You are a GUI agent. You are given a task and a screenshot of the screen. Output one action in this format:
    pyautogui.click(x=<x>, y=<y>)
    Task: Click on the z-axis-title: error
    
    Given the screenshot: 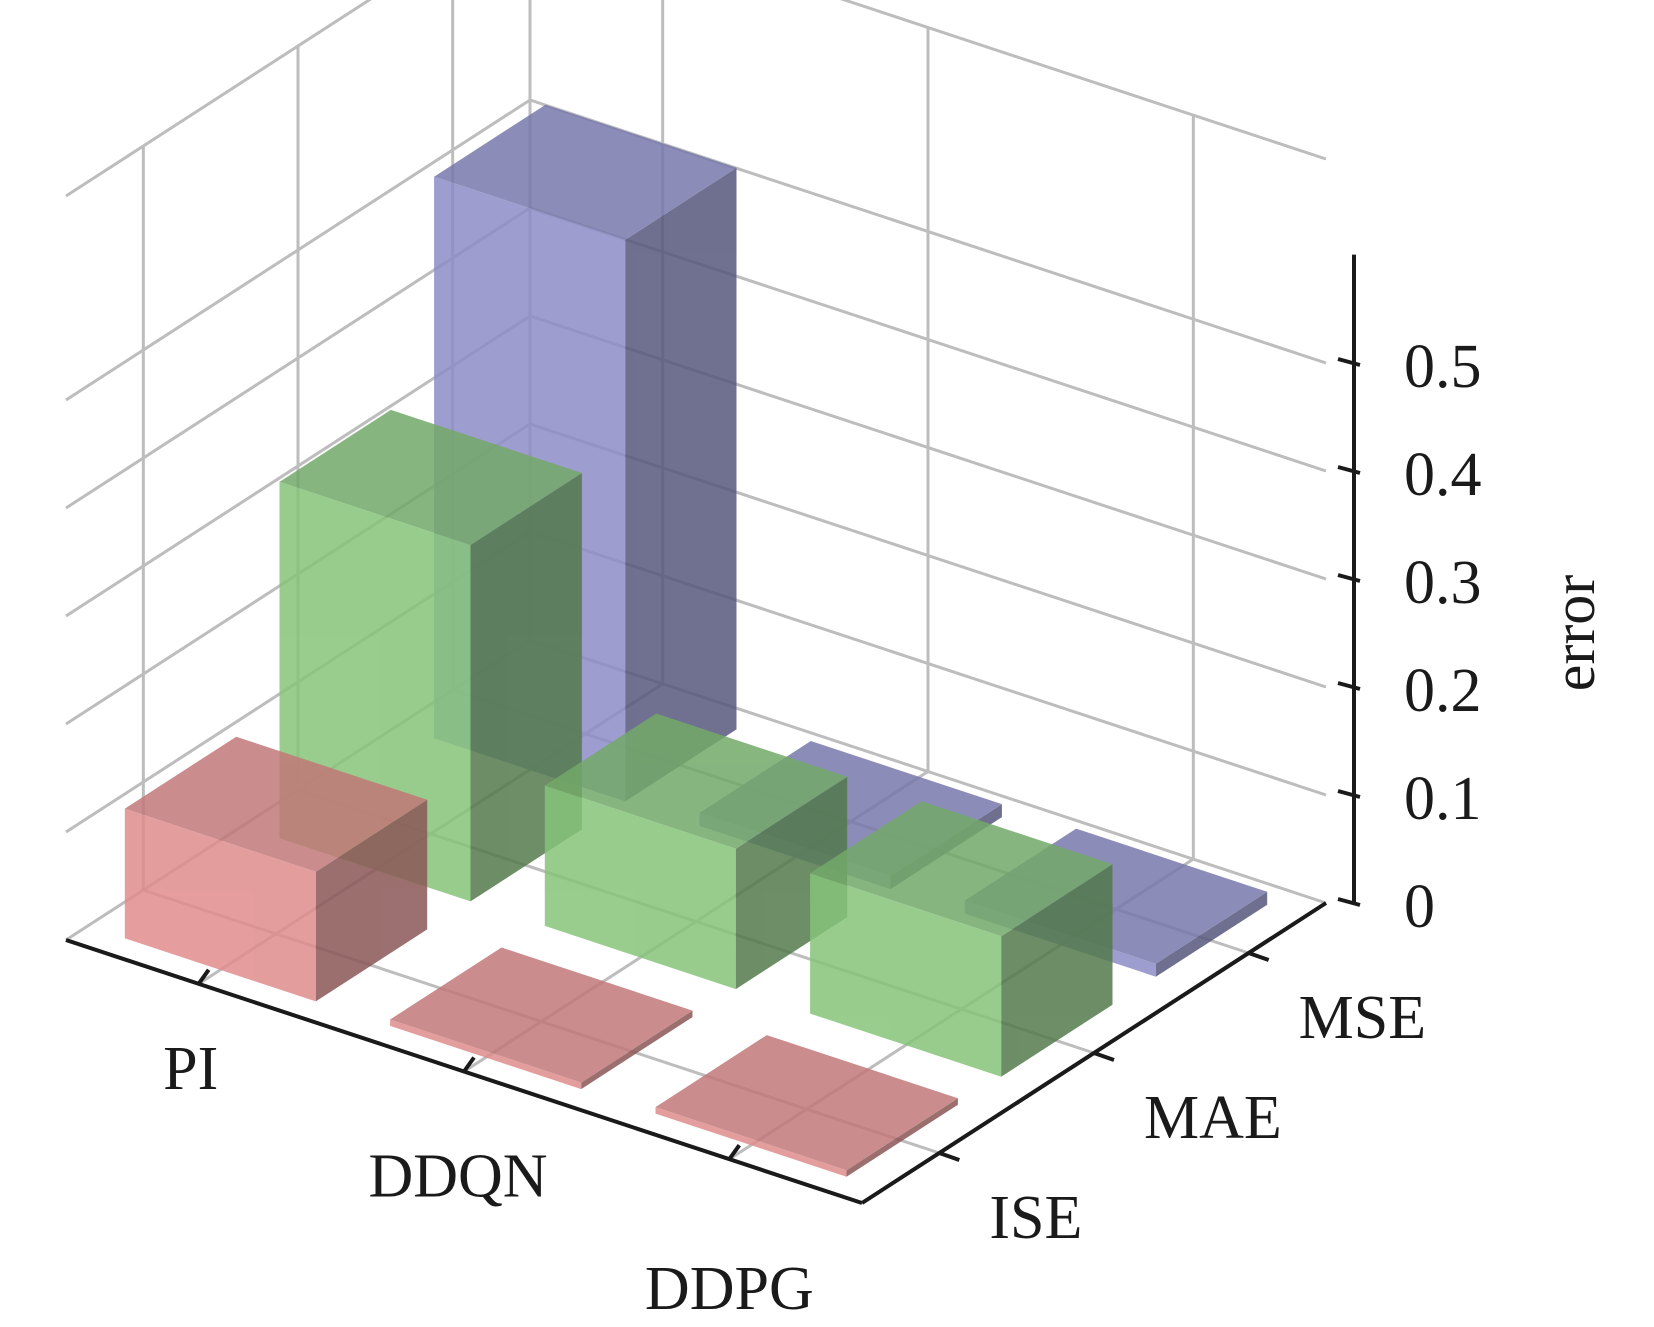 What is the action you would take?
    pyautogui.click(x=1574, y=633)
    